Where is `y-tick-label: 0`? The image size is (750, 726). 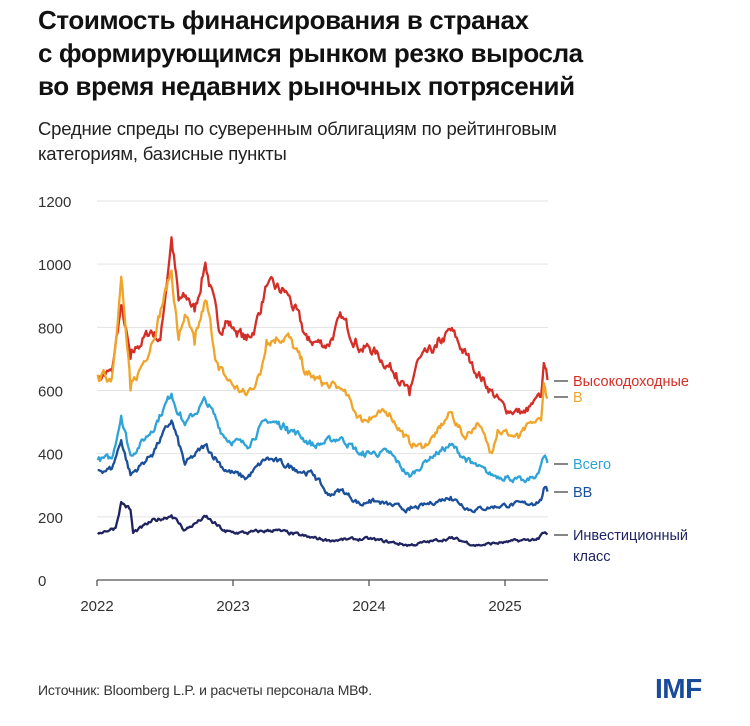 y-tick-label: 0 is located at coordinates (42, 581).